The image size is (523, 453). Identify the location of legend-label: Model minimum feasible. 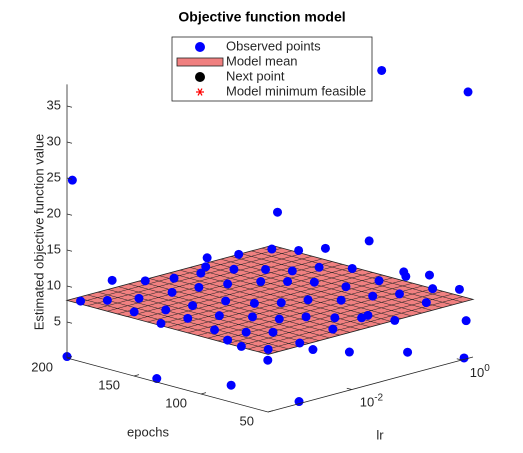
(296, 90).